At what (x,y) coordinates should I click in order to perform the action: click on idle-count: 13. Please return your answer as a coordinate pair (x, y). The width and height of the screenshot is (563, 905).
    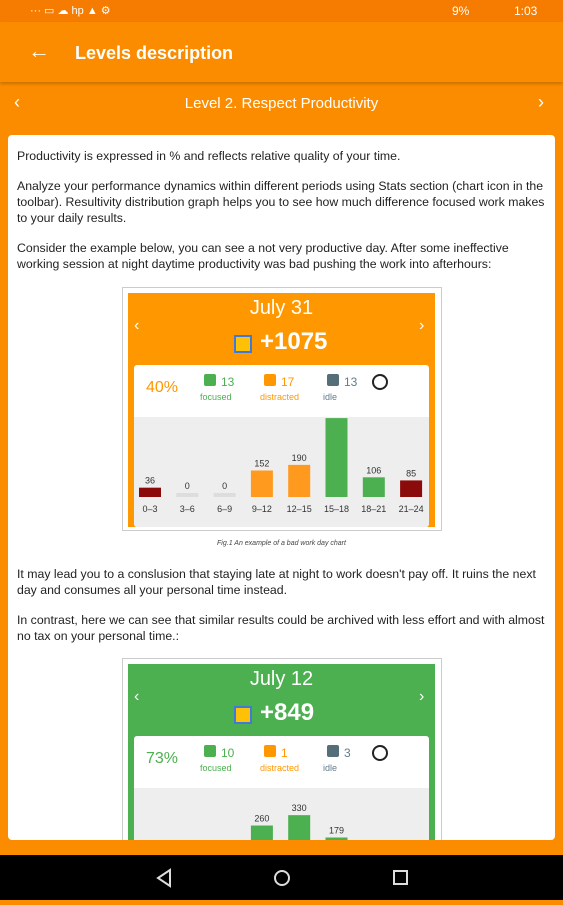
    Looking at the image, I should click on (351, 382).